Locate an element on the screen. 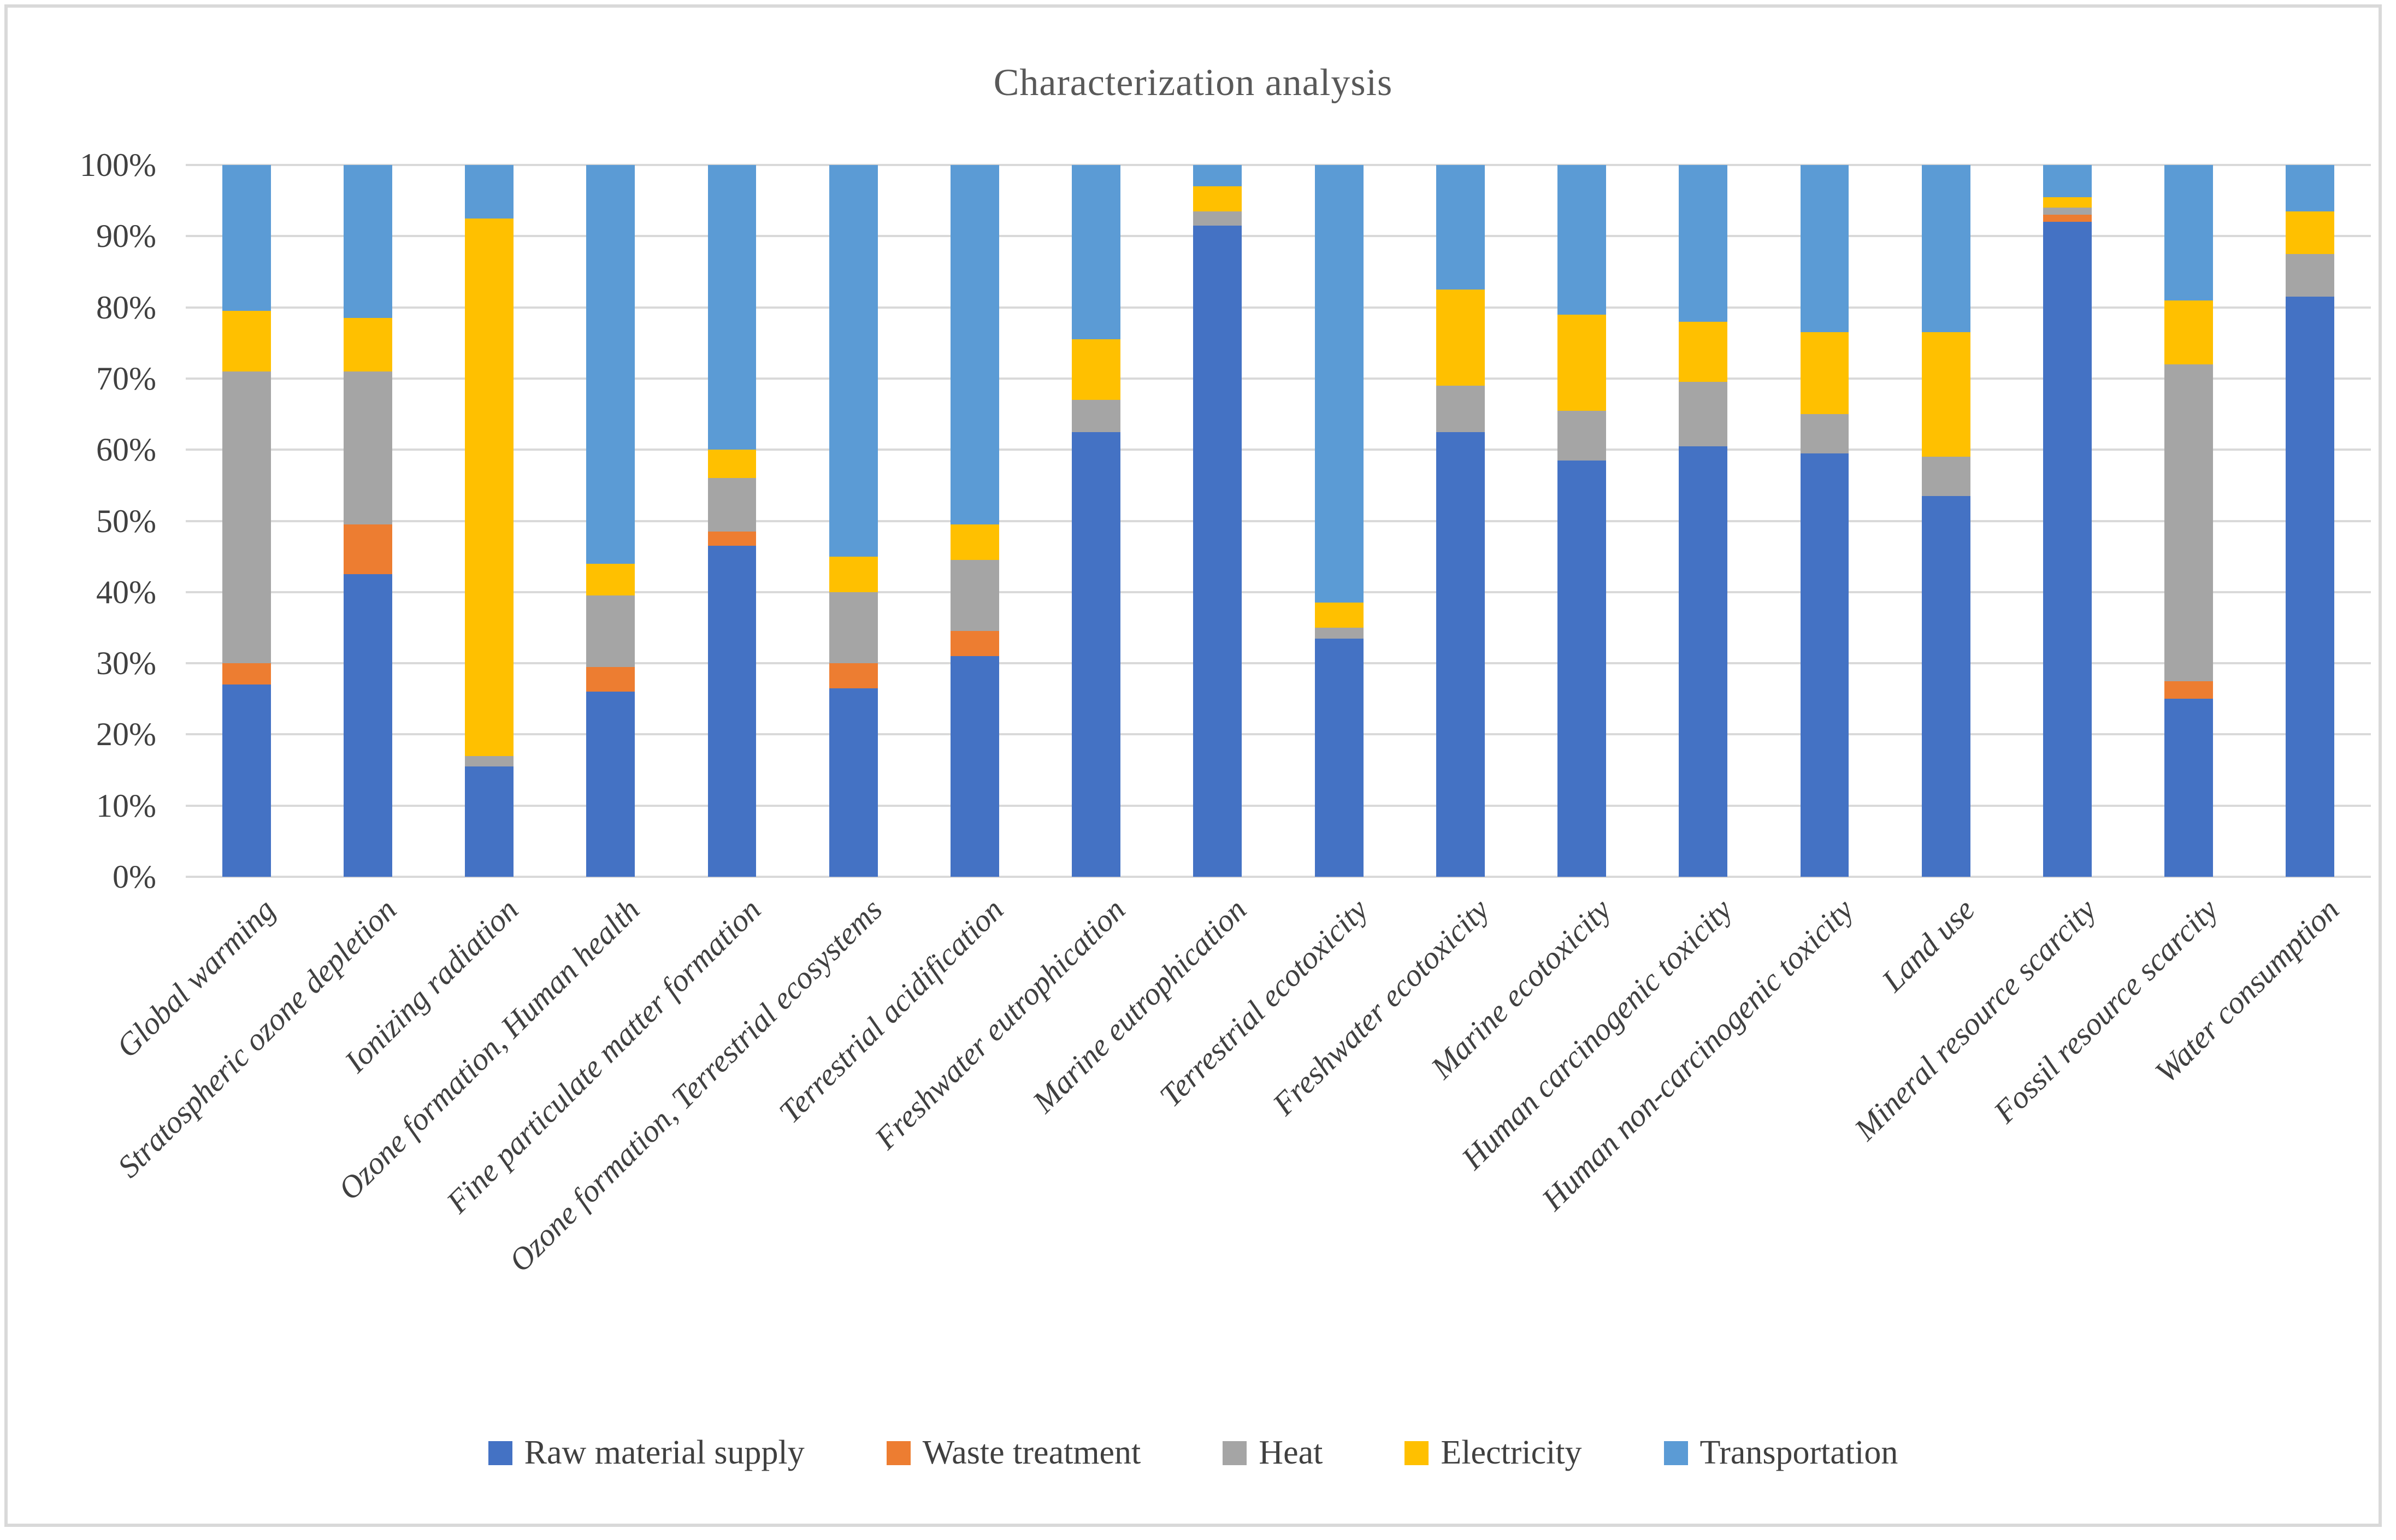 This screenshot has width=2396, height=1540. legend-item-raw-material-supply: Raw material supply is located at coordinates (646, 1453).